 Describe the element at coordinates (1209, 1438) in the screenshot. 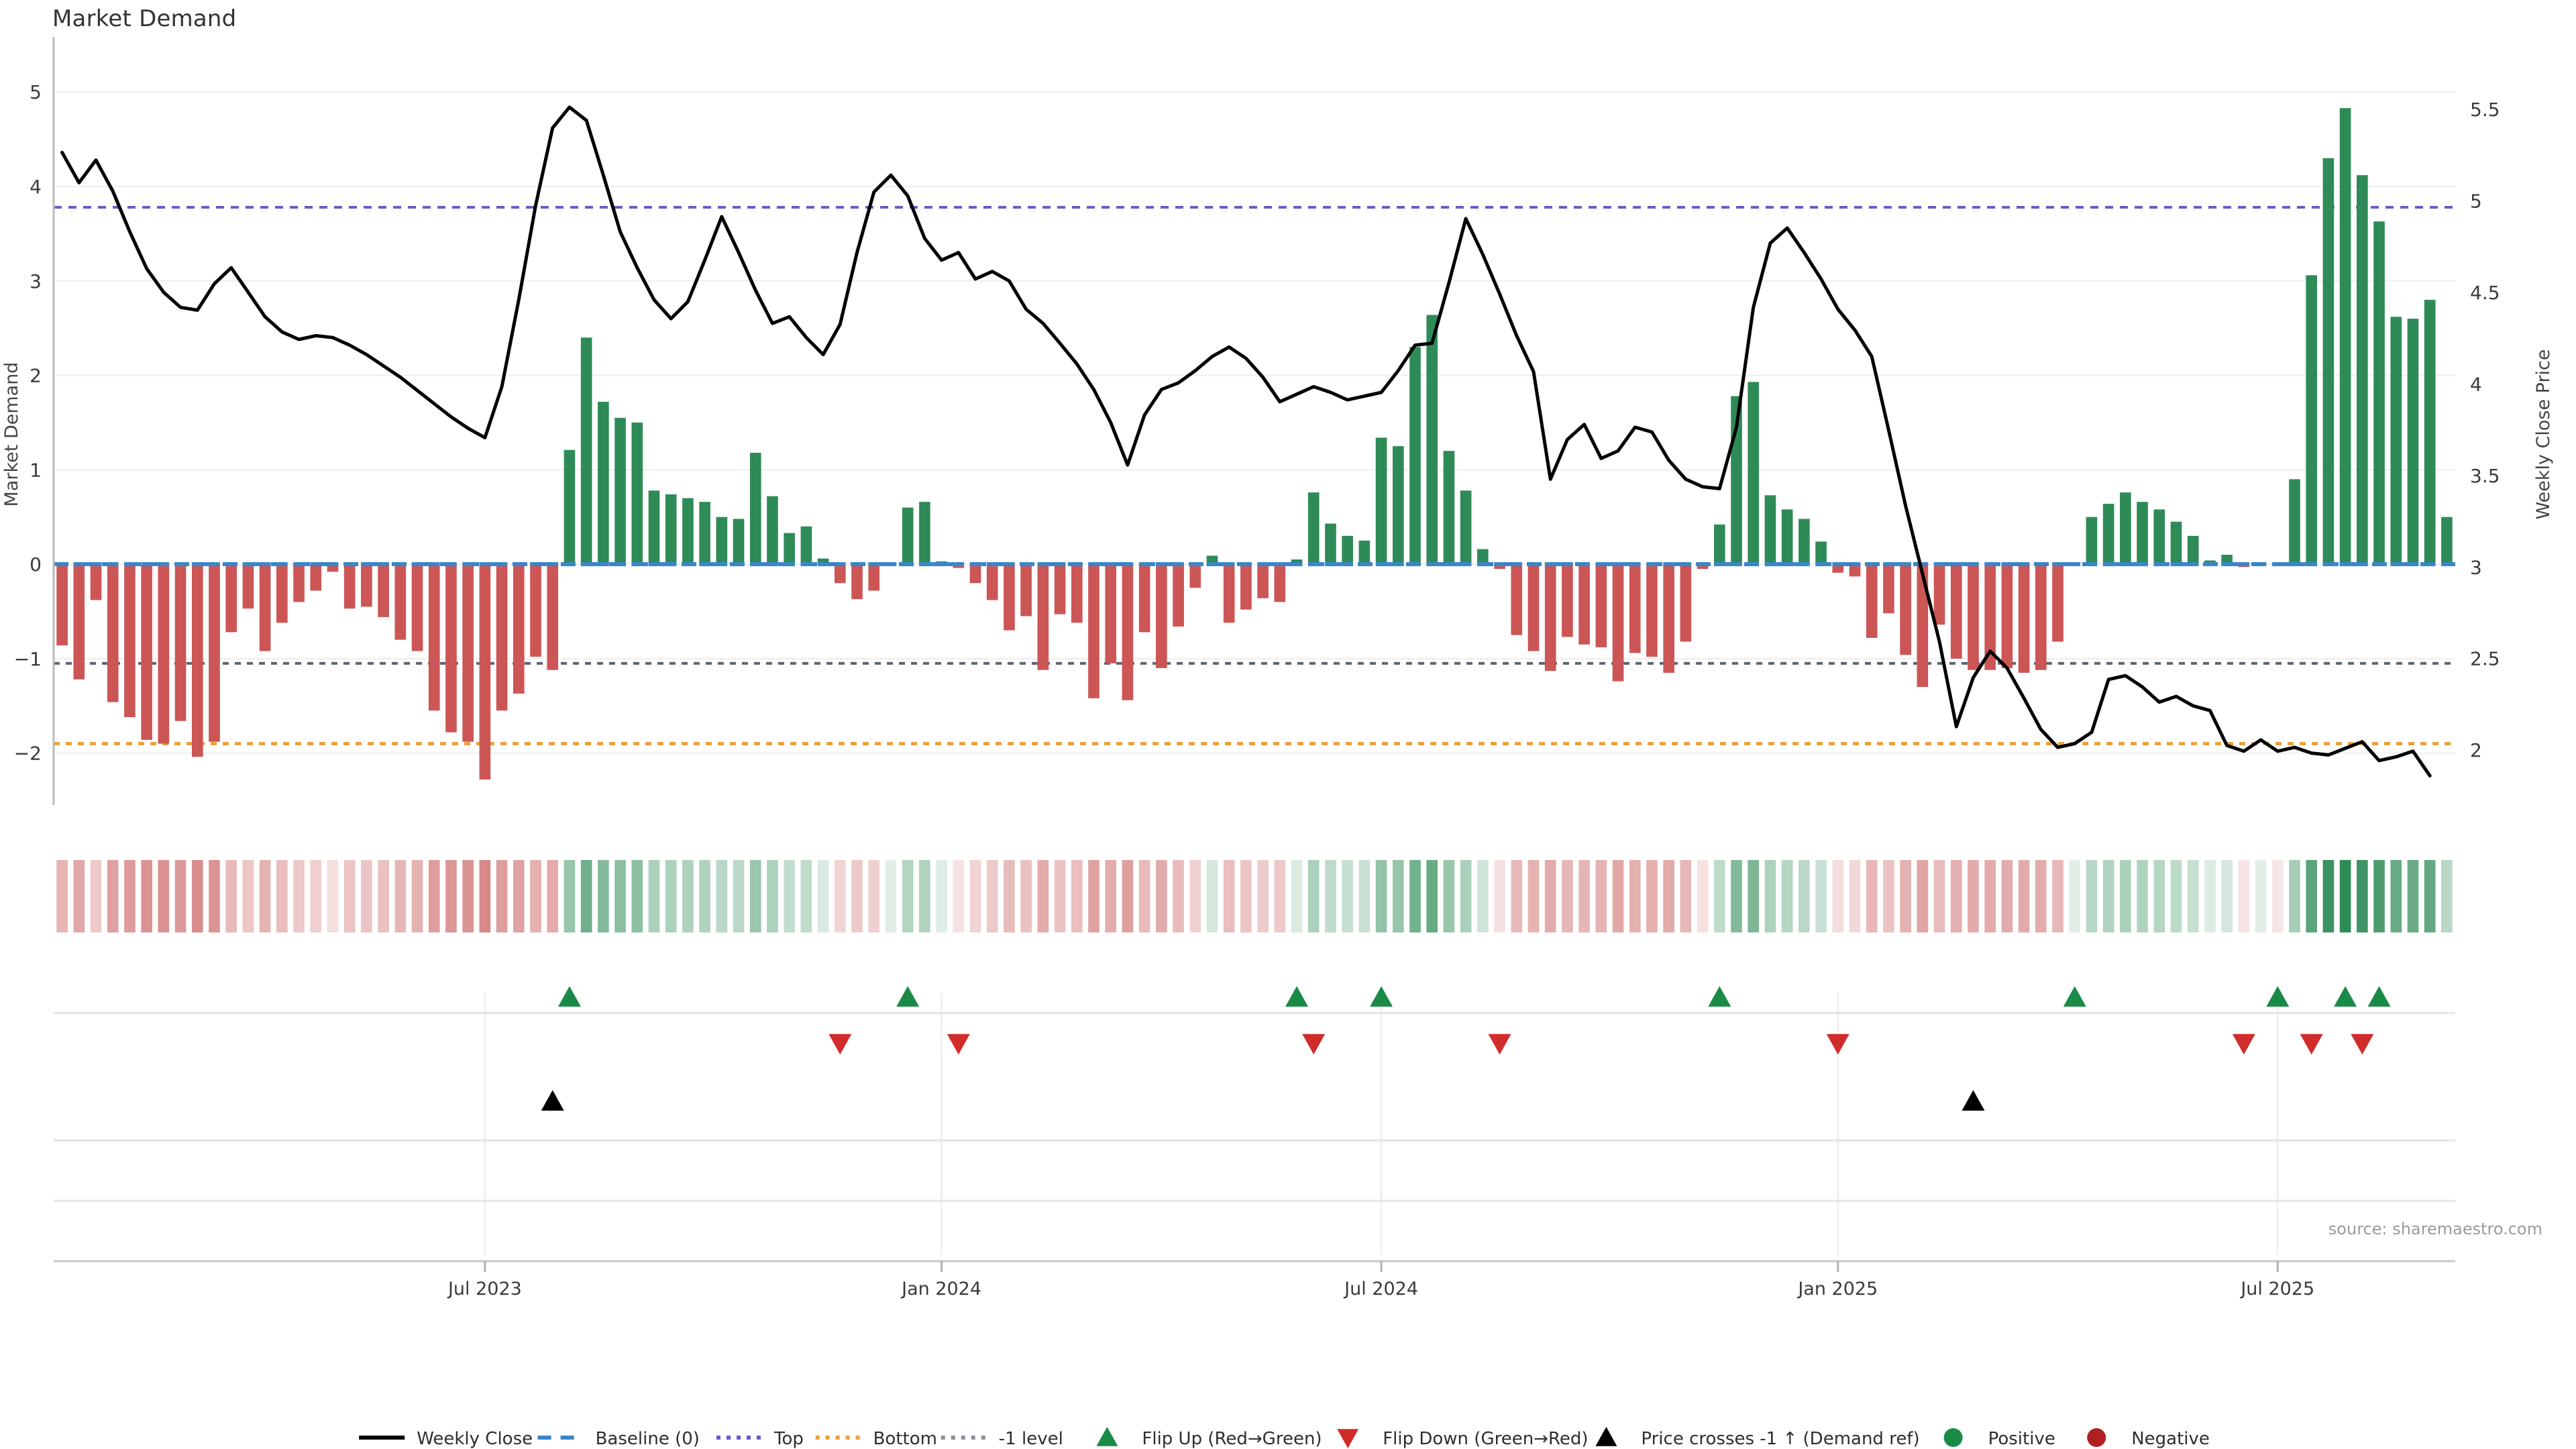

I see `legend-item-flip-up: Flip Up (Red→Green)` at that location.